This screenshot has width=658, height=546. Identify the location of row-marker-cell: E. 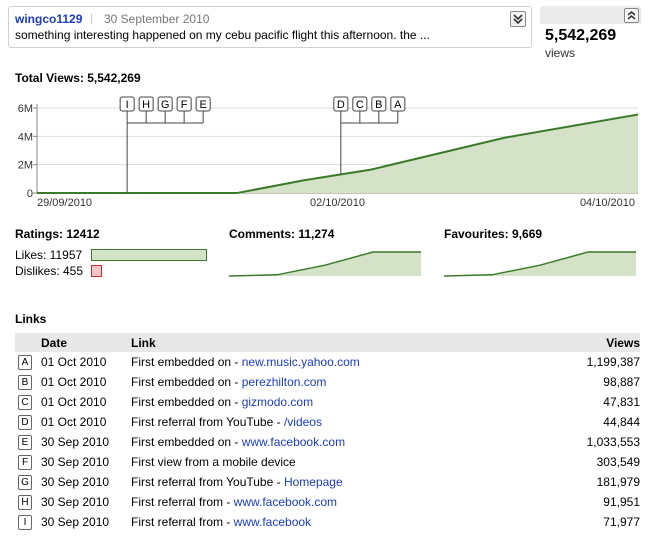
(28, 442).